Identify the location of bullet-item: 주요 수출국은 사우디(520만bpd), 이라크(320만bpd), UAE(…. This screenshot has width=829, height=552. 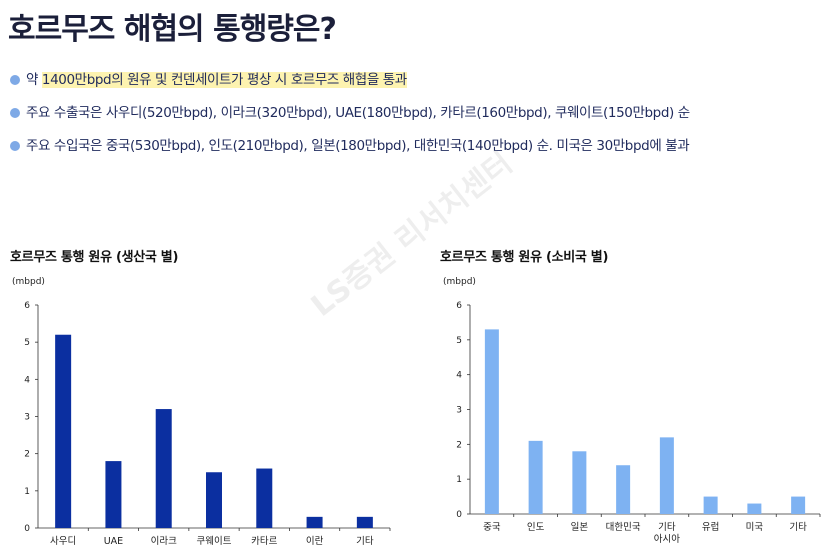
(417, 117).